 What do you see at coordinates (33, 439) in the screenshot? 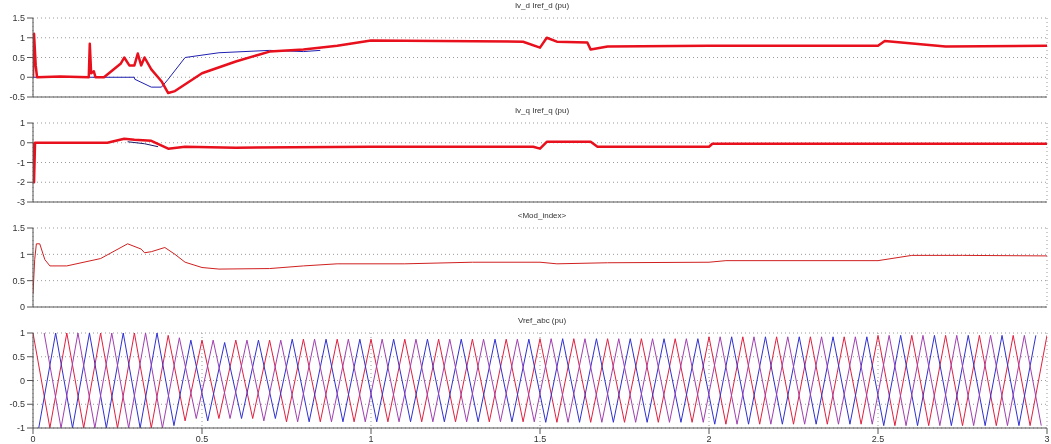
I see `x-tick-label: 0` at bounding box center [33, 439].